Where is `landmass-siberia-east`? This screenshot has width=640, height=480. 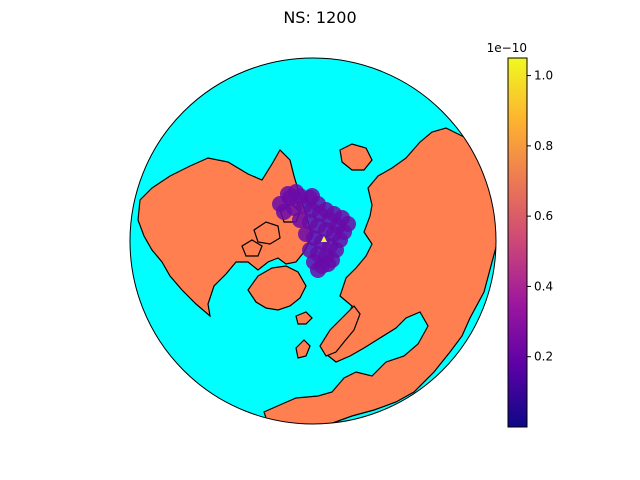 landmass-siberia-east is located at coordinates (356, 157).